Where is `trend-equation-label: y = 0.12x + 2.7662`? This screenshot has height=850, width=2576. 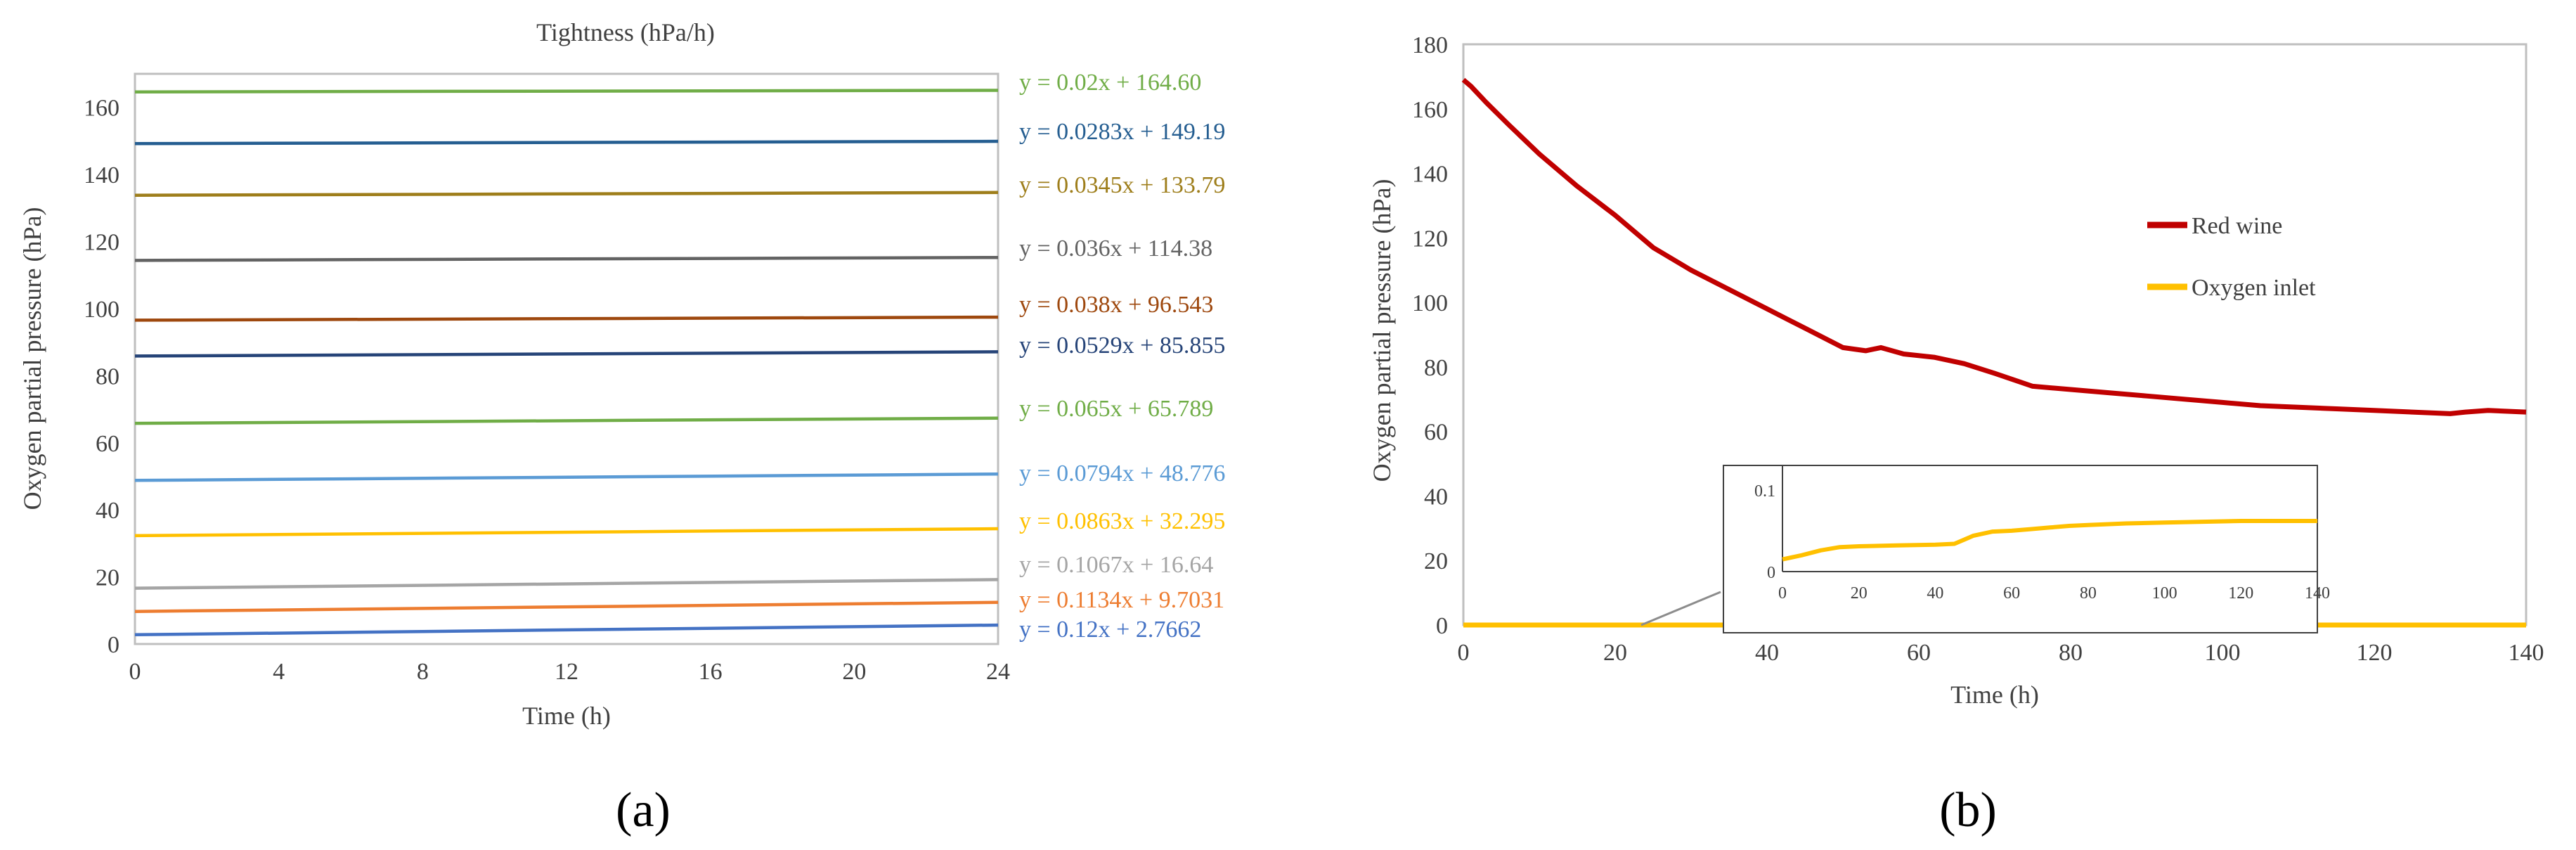
trend-equation-label: y = 0.12x + 2.7662 is located at coordinates (1110, 630).